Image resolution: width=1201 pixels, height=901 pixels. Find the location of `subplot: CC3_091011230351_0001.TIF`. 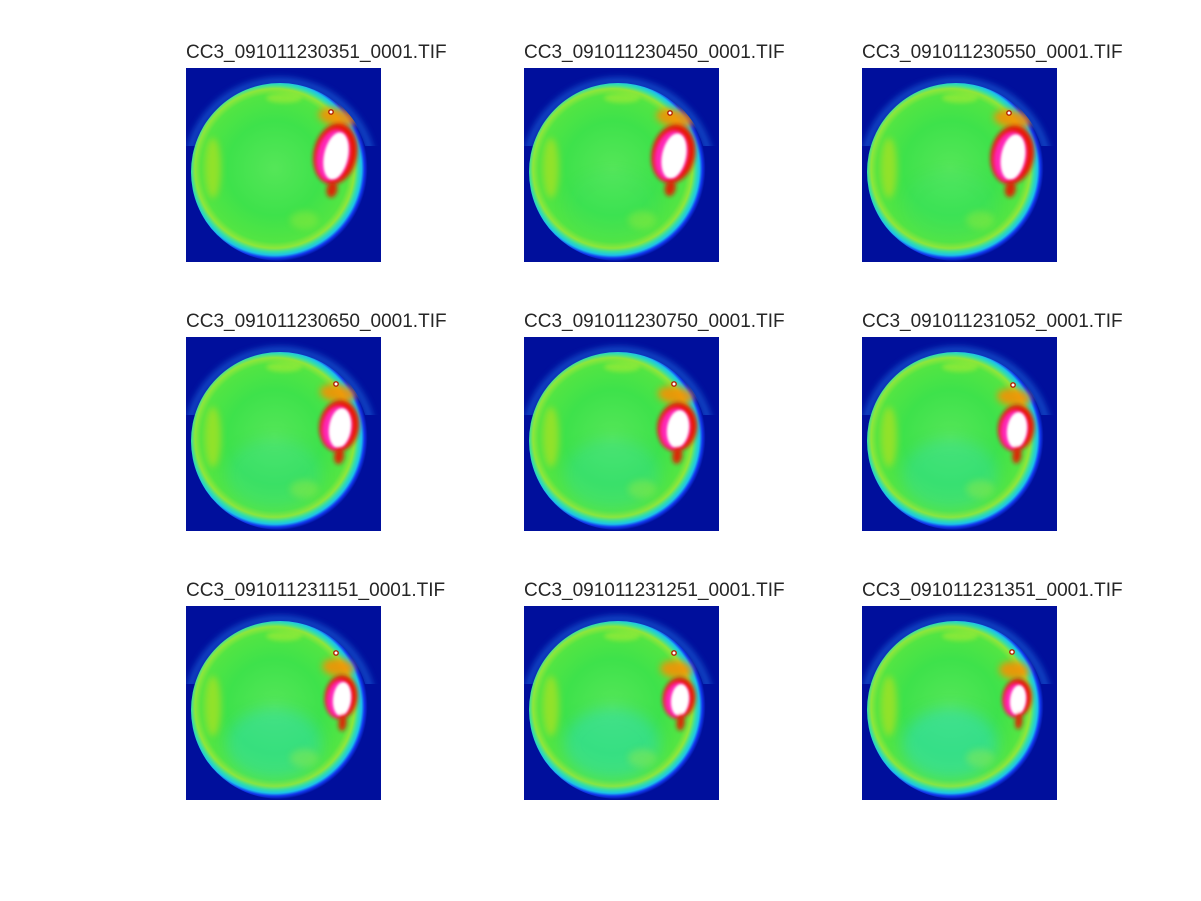

subplot: CC3_091011230351_0001.TIF is located at coordinates (316, 152).